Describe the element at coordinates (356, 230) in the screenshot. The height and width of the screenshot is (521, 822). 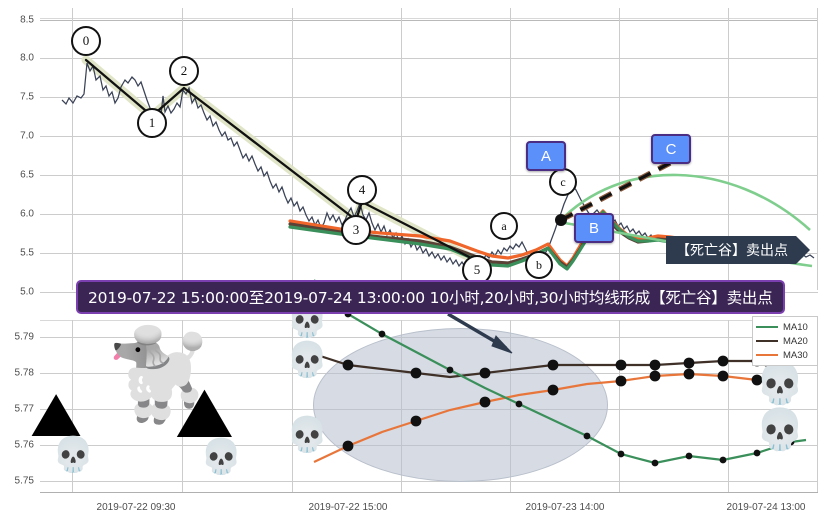
I see `wave-marker-3: 3` at that location.